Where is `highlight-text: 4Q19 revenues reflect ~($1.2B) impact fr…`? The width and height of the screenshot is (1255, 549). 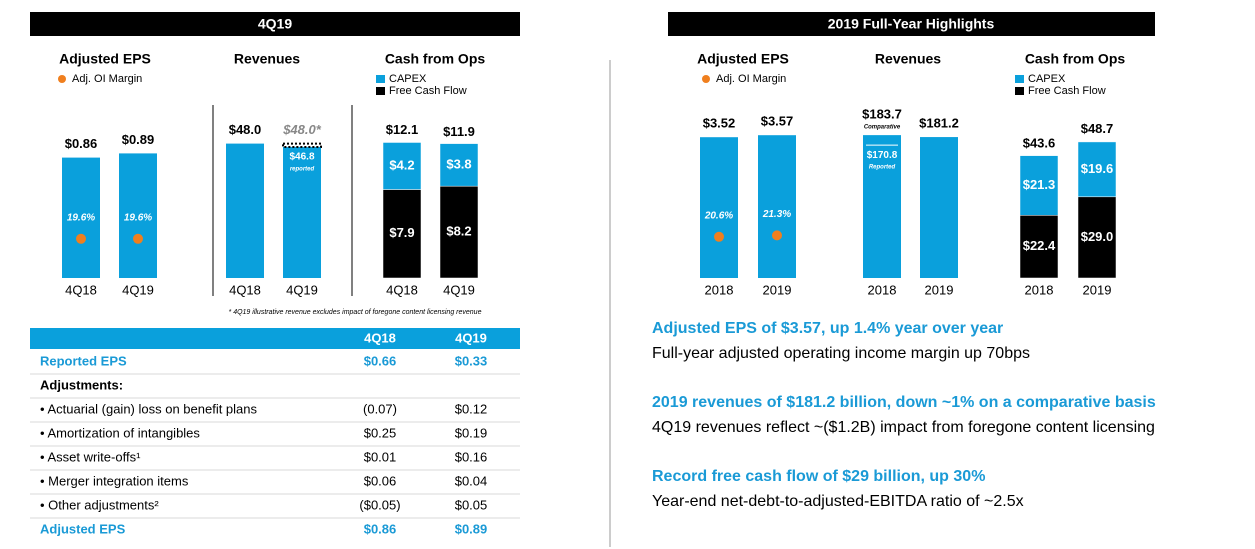
highlight-text: 4Q19 revenues reflect ~($1.2B) impact fr… is located at coordinates (903, 427).